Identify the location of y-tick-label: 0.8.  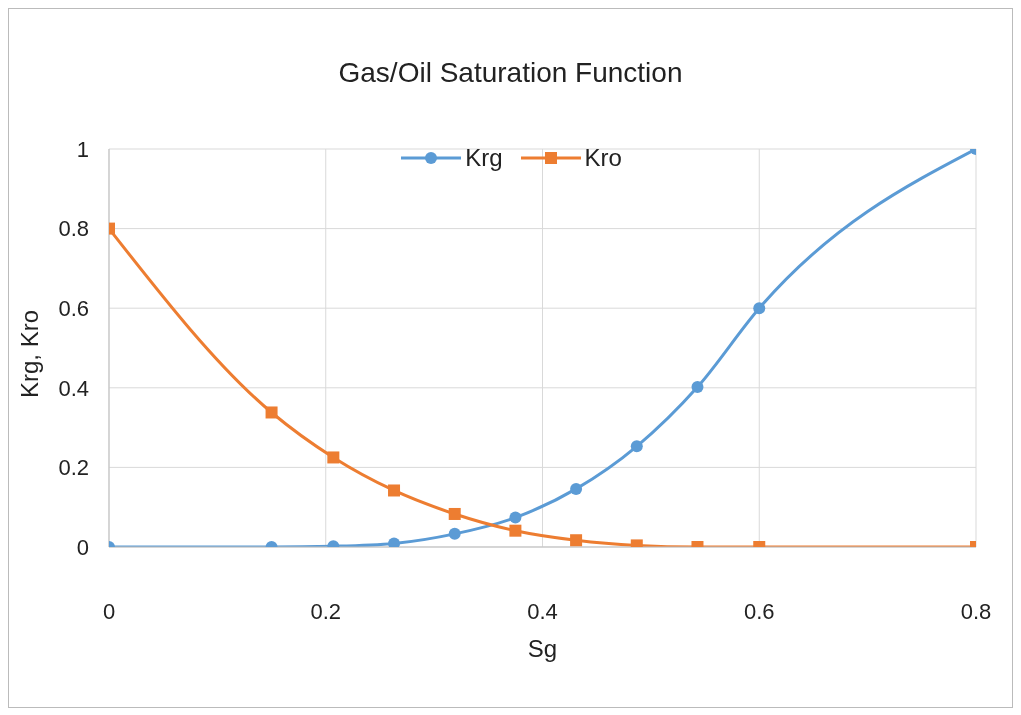
(73, 229).